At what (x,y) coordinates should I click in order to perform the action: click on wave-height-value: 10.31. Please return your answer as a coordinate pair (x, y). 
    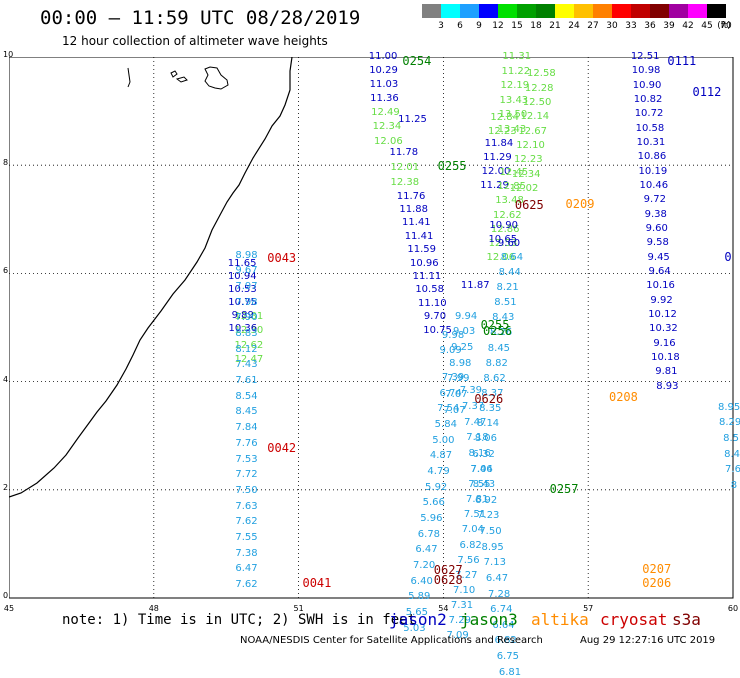
    Looking at the image, I should click on (651, 143).